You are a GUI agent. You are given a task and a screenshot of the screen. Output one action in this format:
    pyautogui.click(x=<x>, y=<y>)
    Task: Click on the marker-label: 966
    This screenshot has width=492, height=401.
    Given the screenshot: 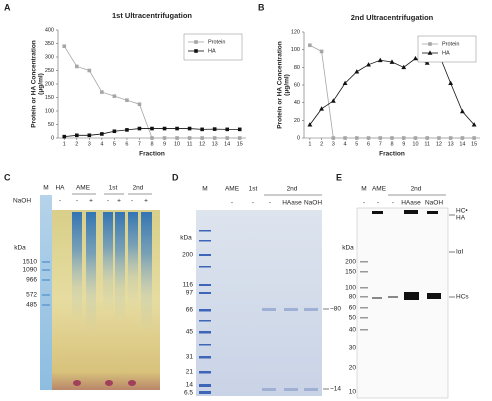 What is the action you would take?
    pyautogui.click(x=31, y=280)
    